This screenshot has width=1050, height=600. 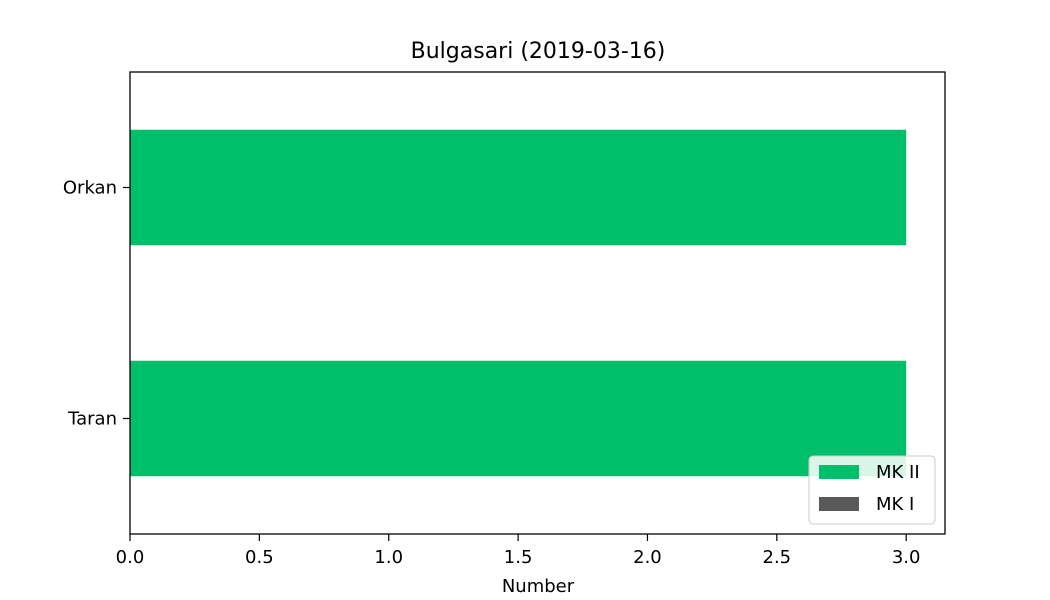 What do you see at coordinates (647, 557) in the screenshot?
I see `x-tick-label: 2.0` at bounding box center [647, 557].